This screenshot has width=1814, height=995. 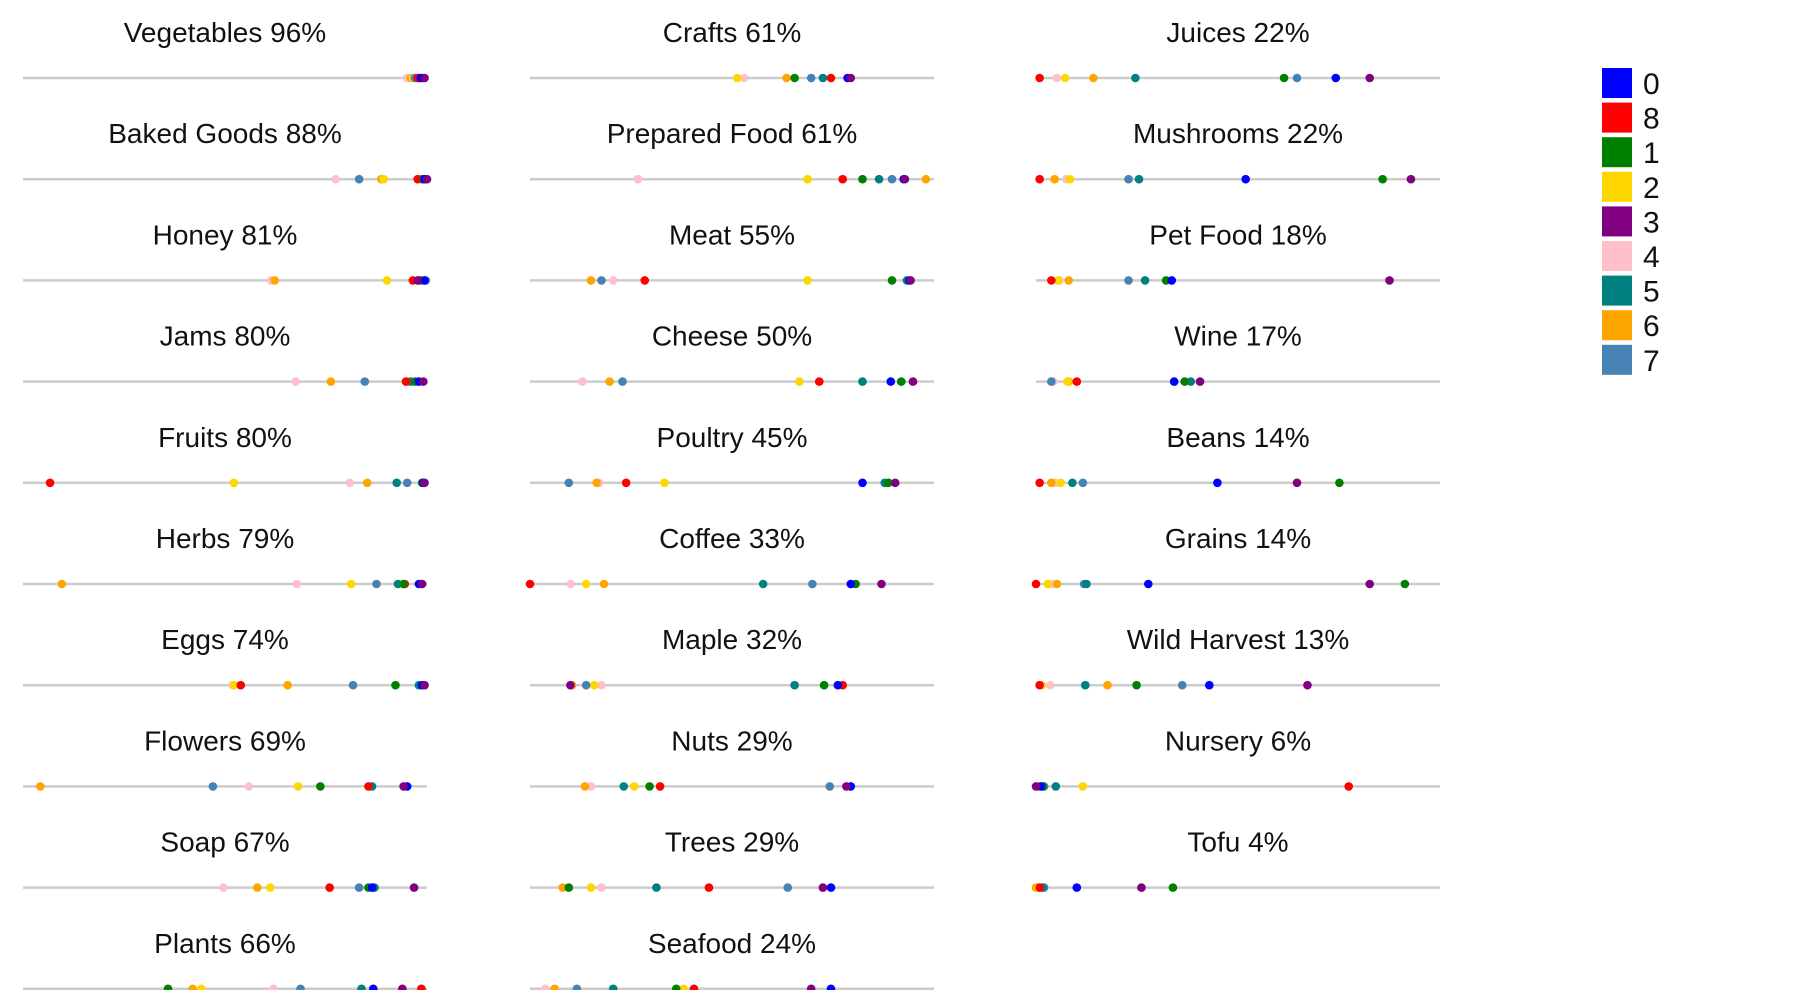 What do you see at coordinates (732, 758) in the screenshot?
I see `panel: Nuts 29%` at bounding box center [732, 758].